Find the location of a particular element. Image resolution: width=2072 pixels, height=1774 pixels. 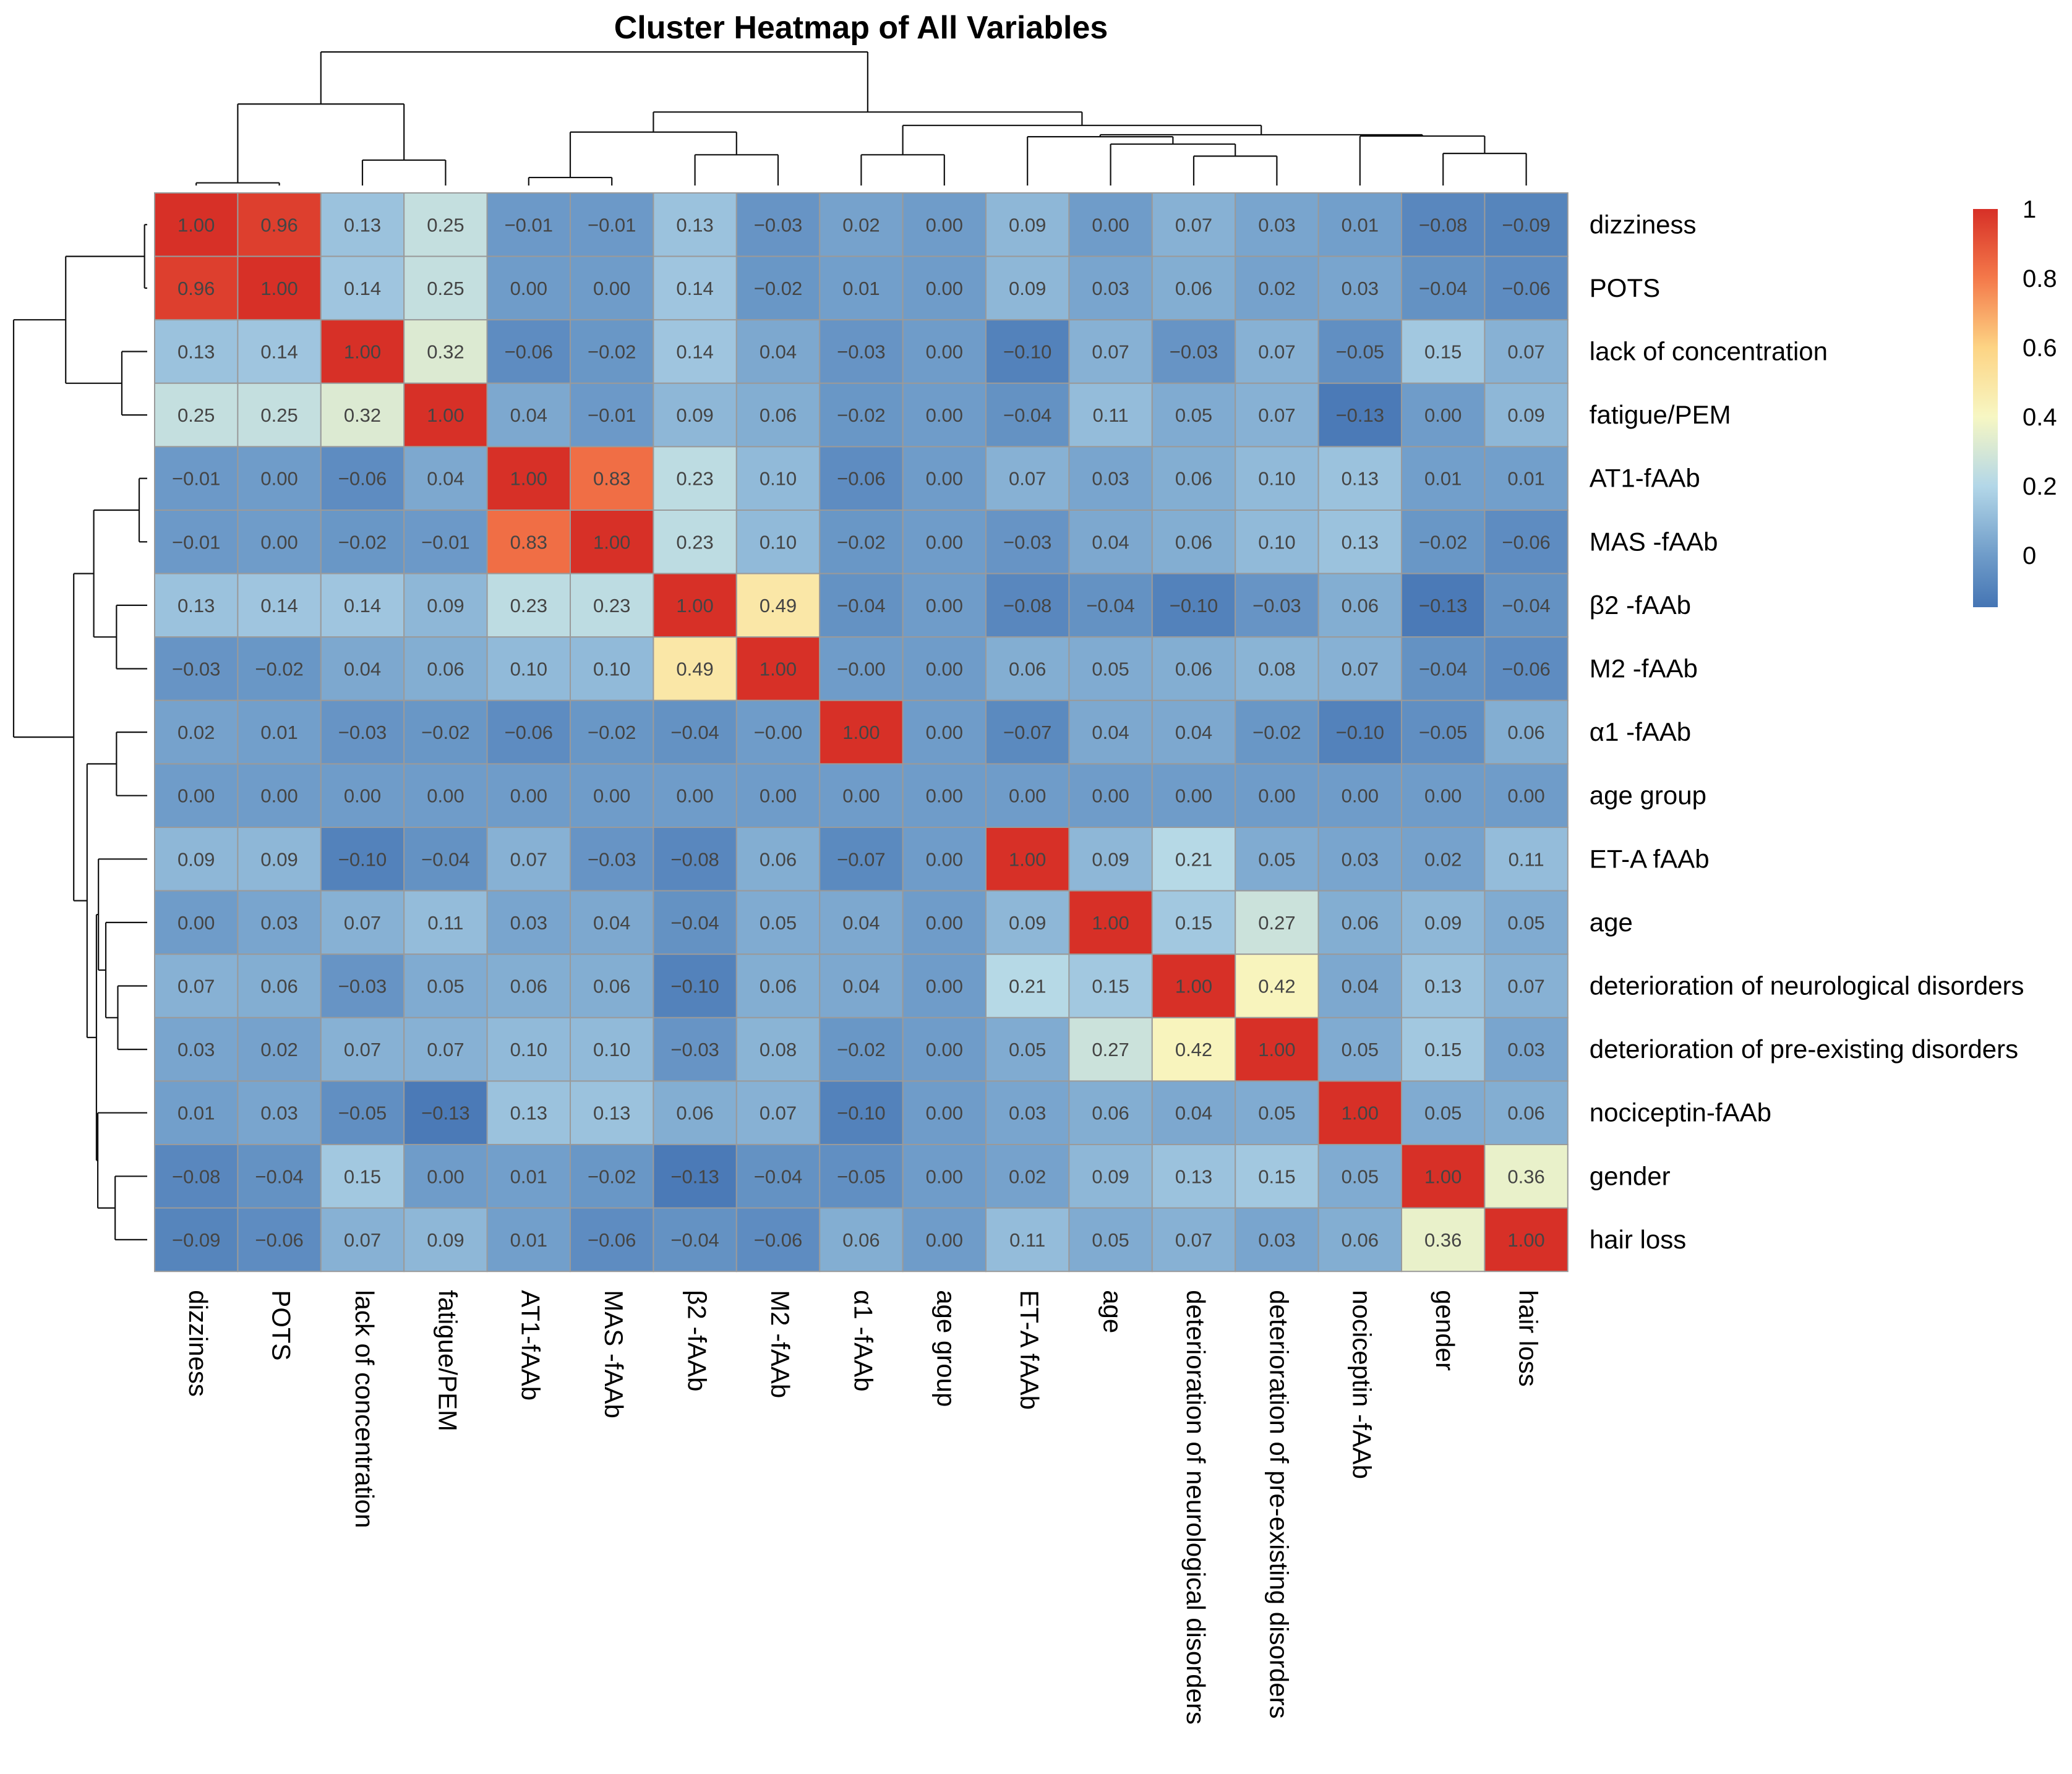

column-label: AT1-fAAb is located at coordinates (531, 1345).